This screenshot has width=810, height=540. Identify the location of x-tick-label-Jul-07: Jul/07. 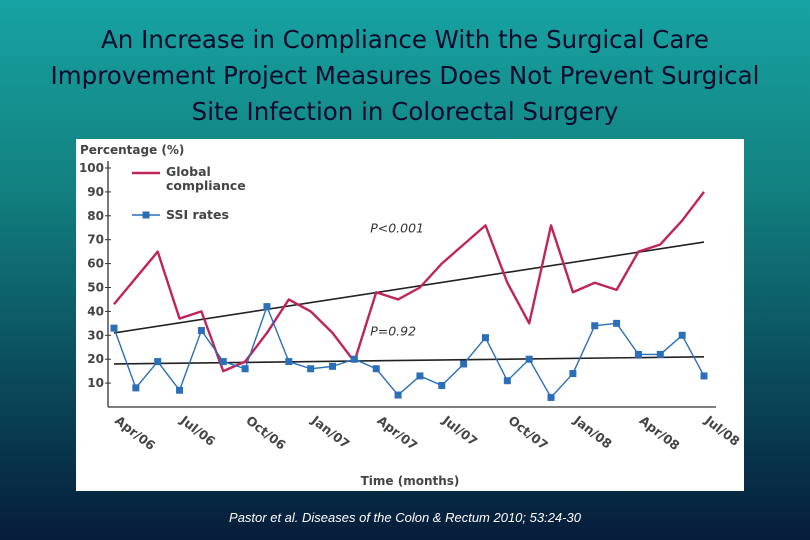
(459, 430).